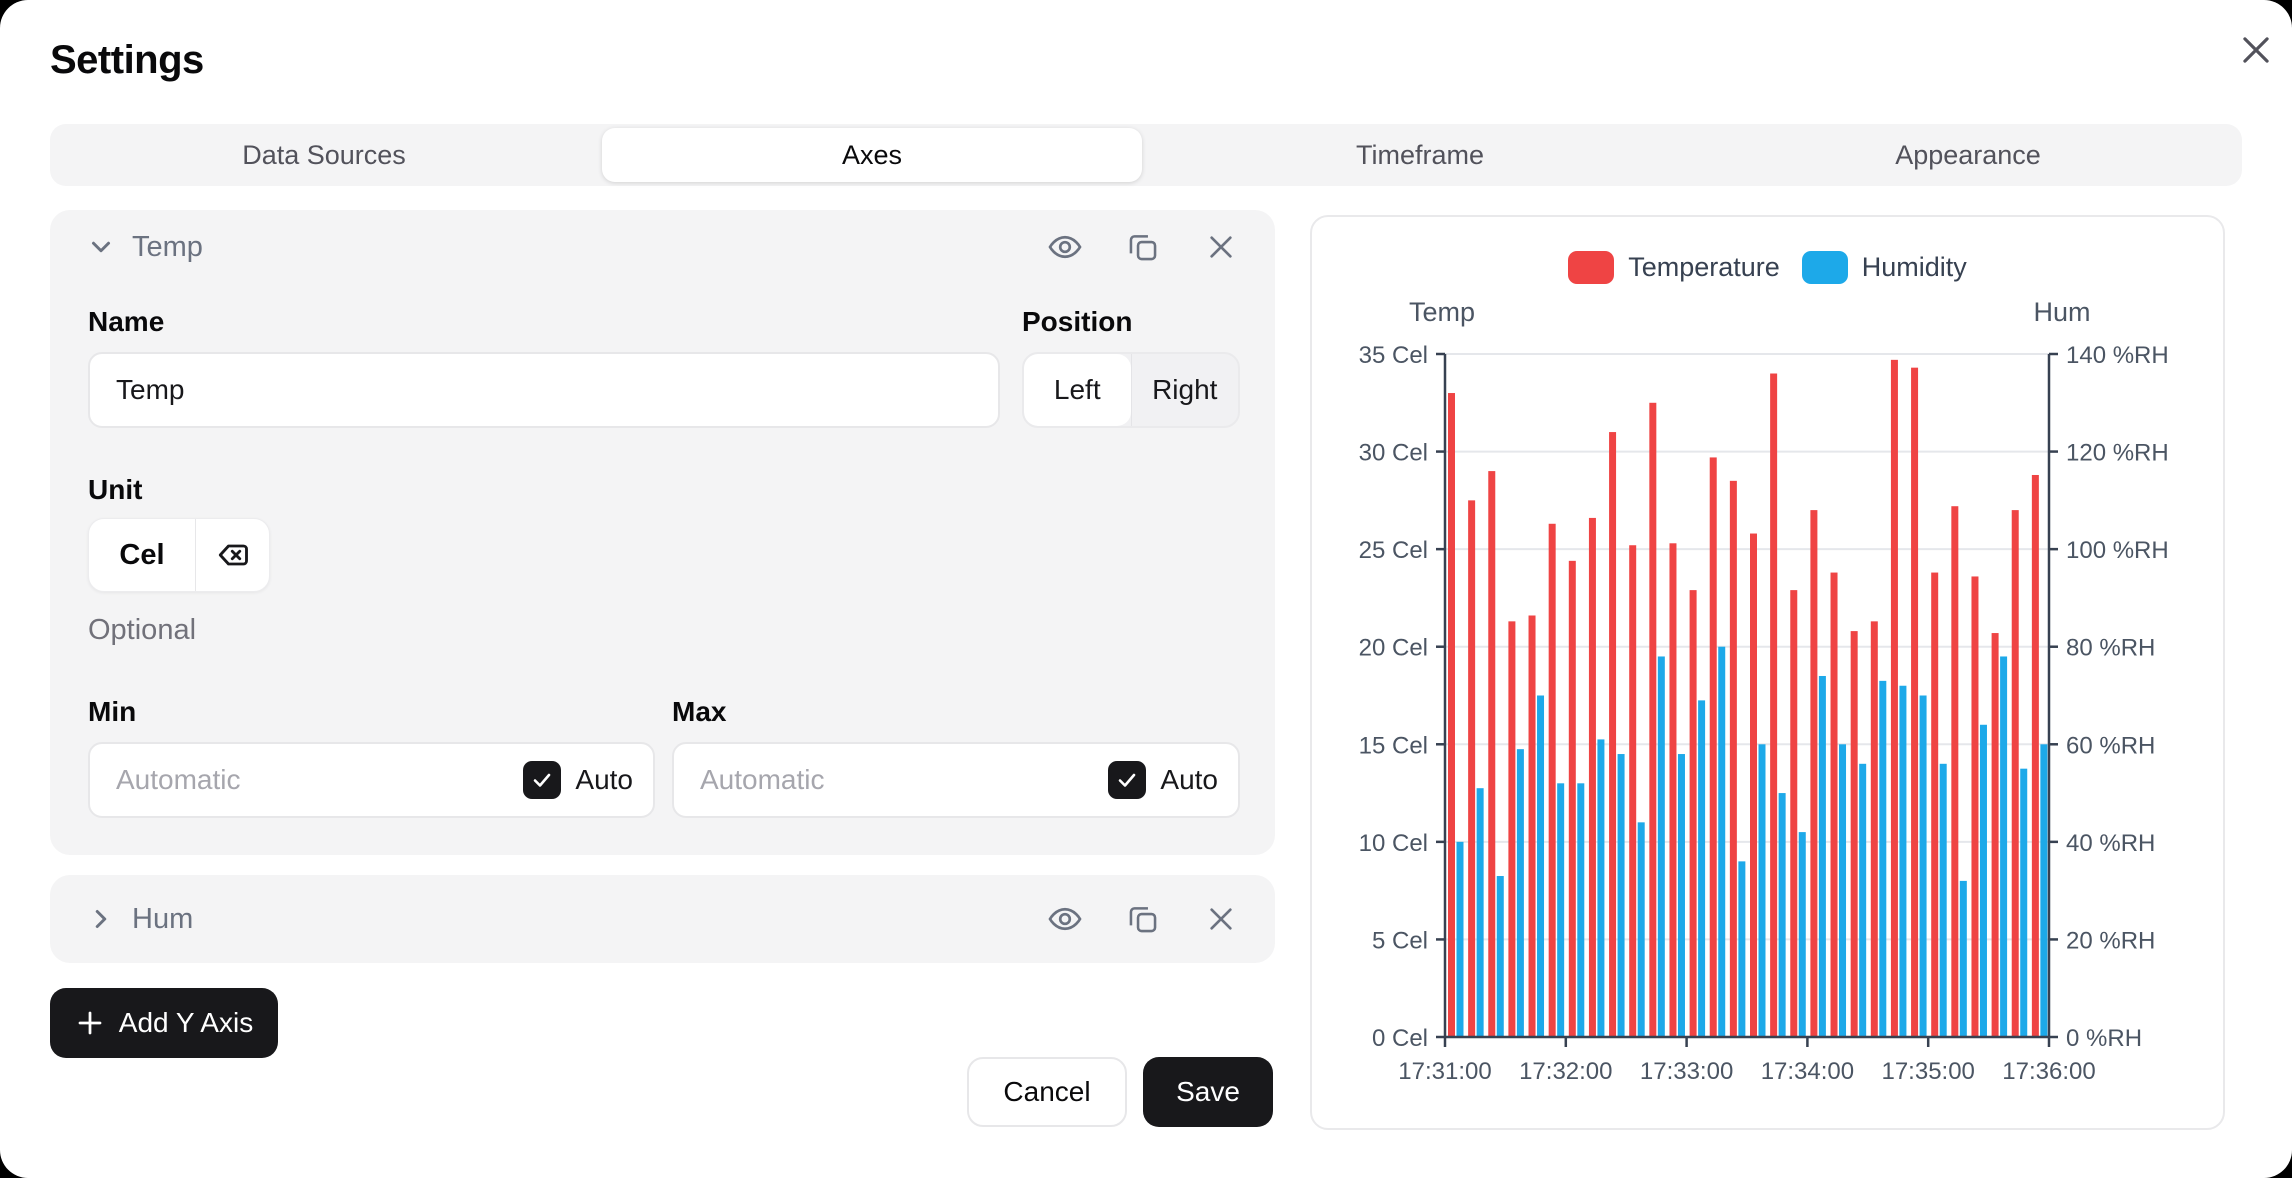 The height and width of the screenshot is (1178, 2292). Describe the element at coordinates (186, 1022) in the screenshot. I see `add-y-axis-label: Add Y Axis` at that location.